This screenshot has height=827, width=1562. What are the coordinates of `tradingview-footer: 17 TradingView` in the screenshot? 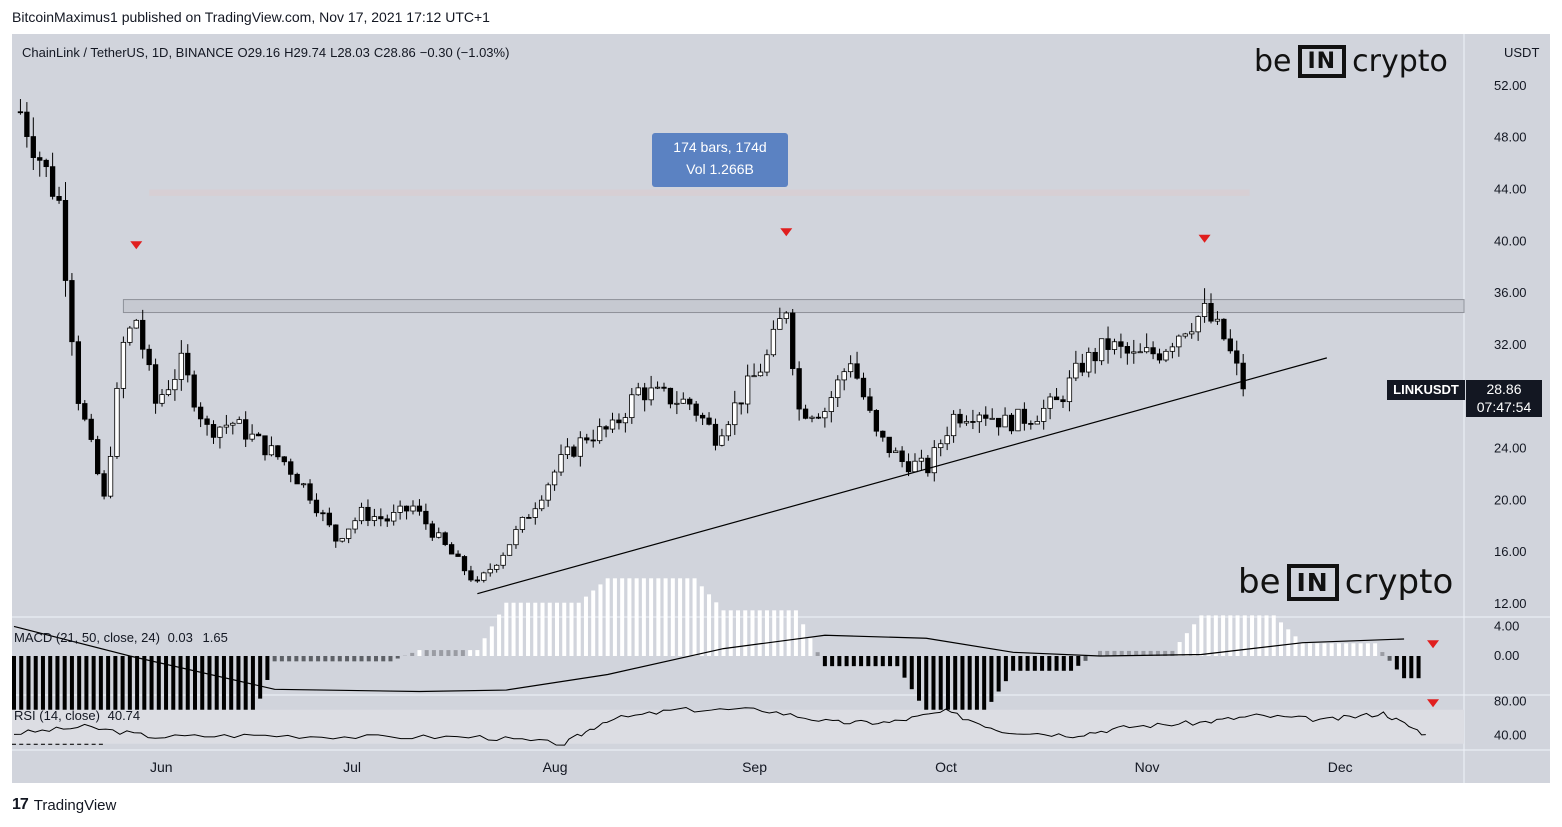 It's located at (64, 805).